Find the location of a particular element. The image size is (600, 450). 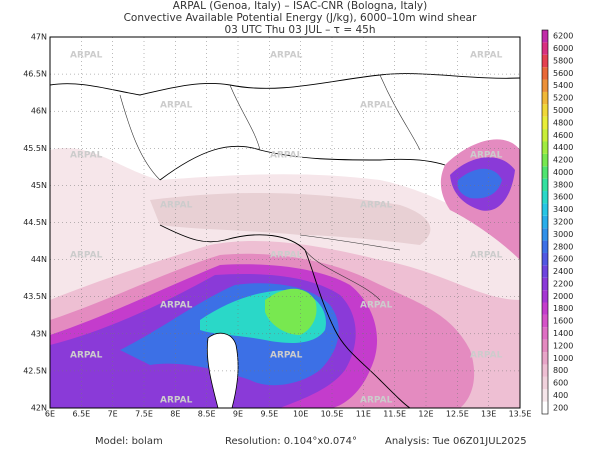

footer-analysis: Analysis: Tue 06Z01JUL2025 is located at coordinates (456, 441).